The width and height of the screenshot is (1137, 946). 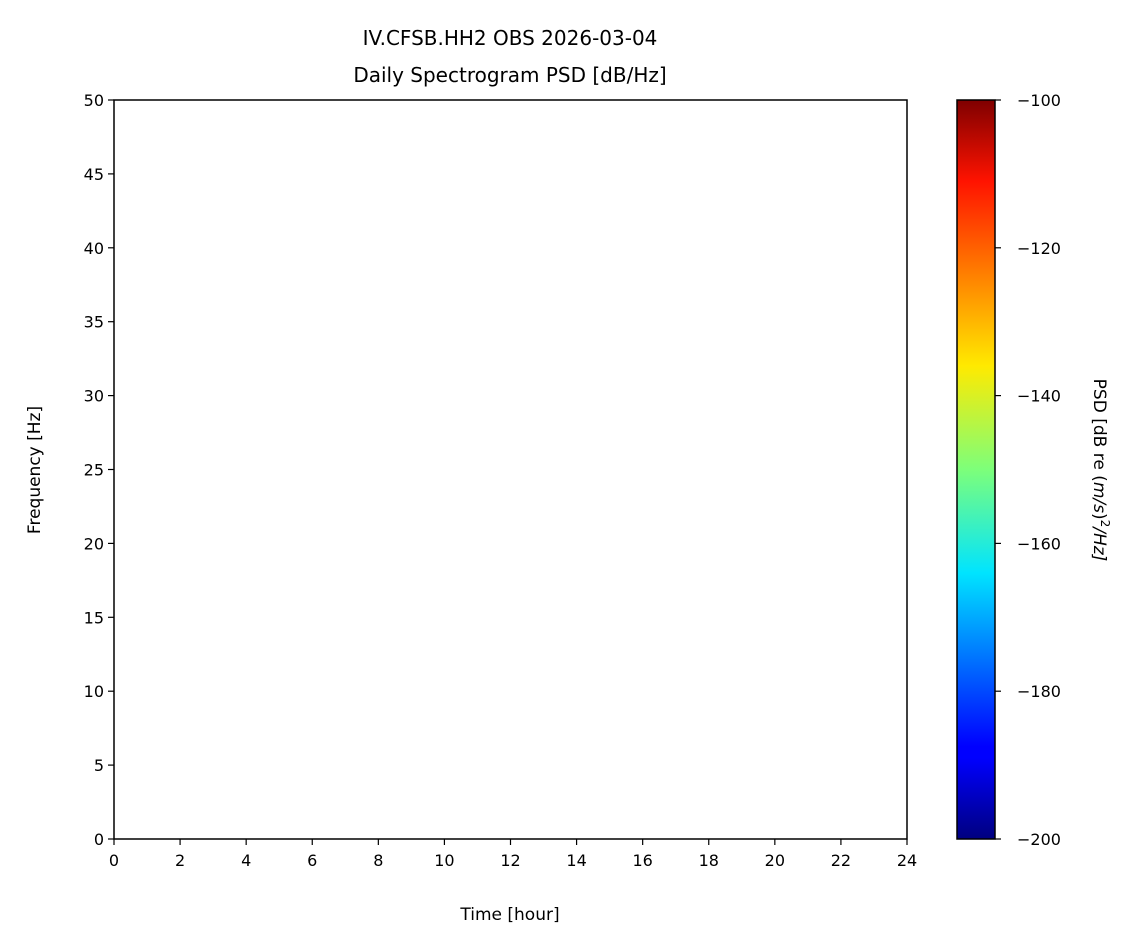 I want to click on y-tick-label: 10, so click(x=94, y=691).